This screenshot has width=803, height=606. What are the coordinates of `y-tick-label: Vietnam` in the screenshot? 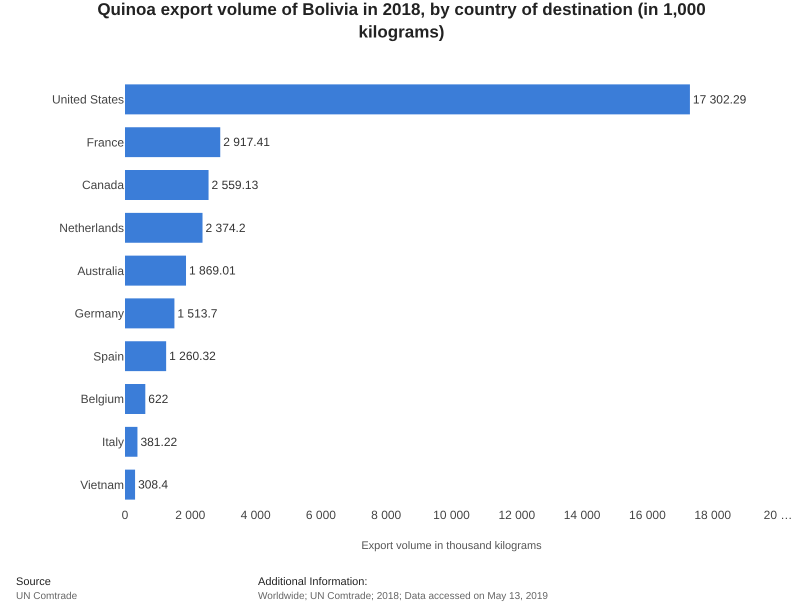 It's located at (102, 485).